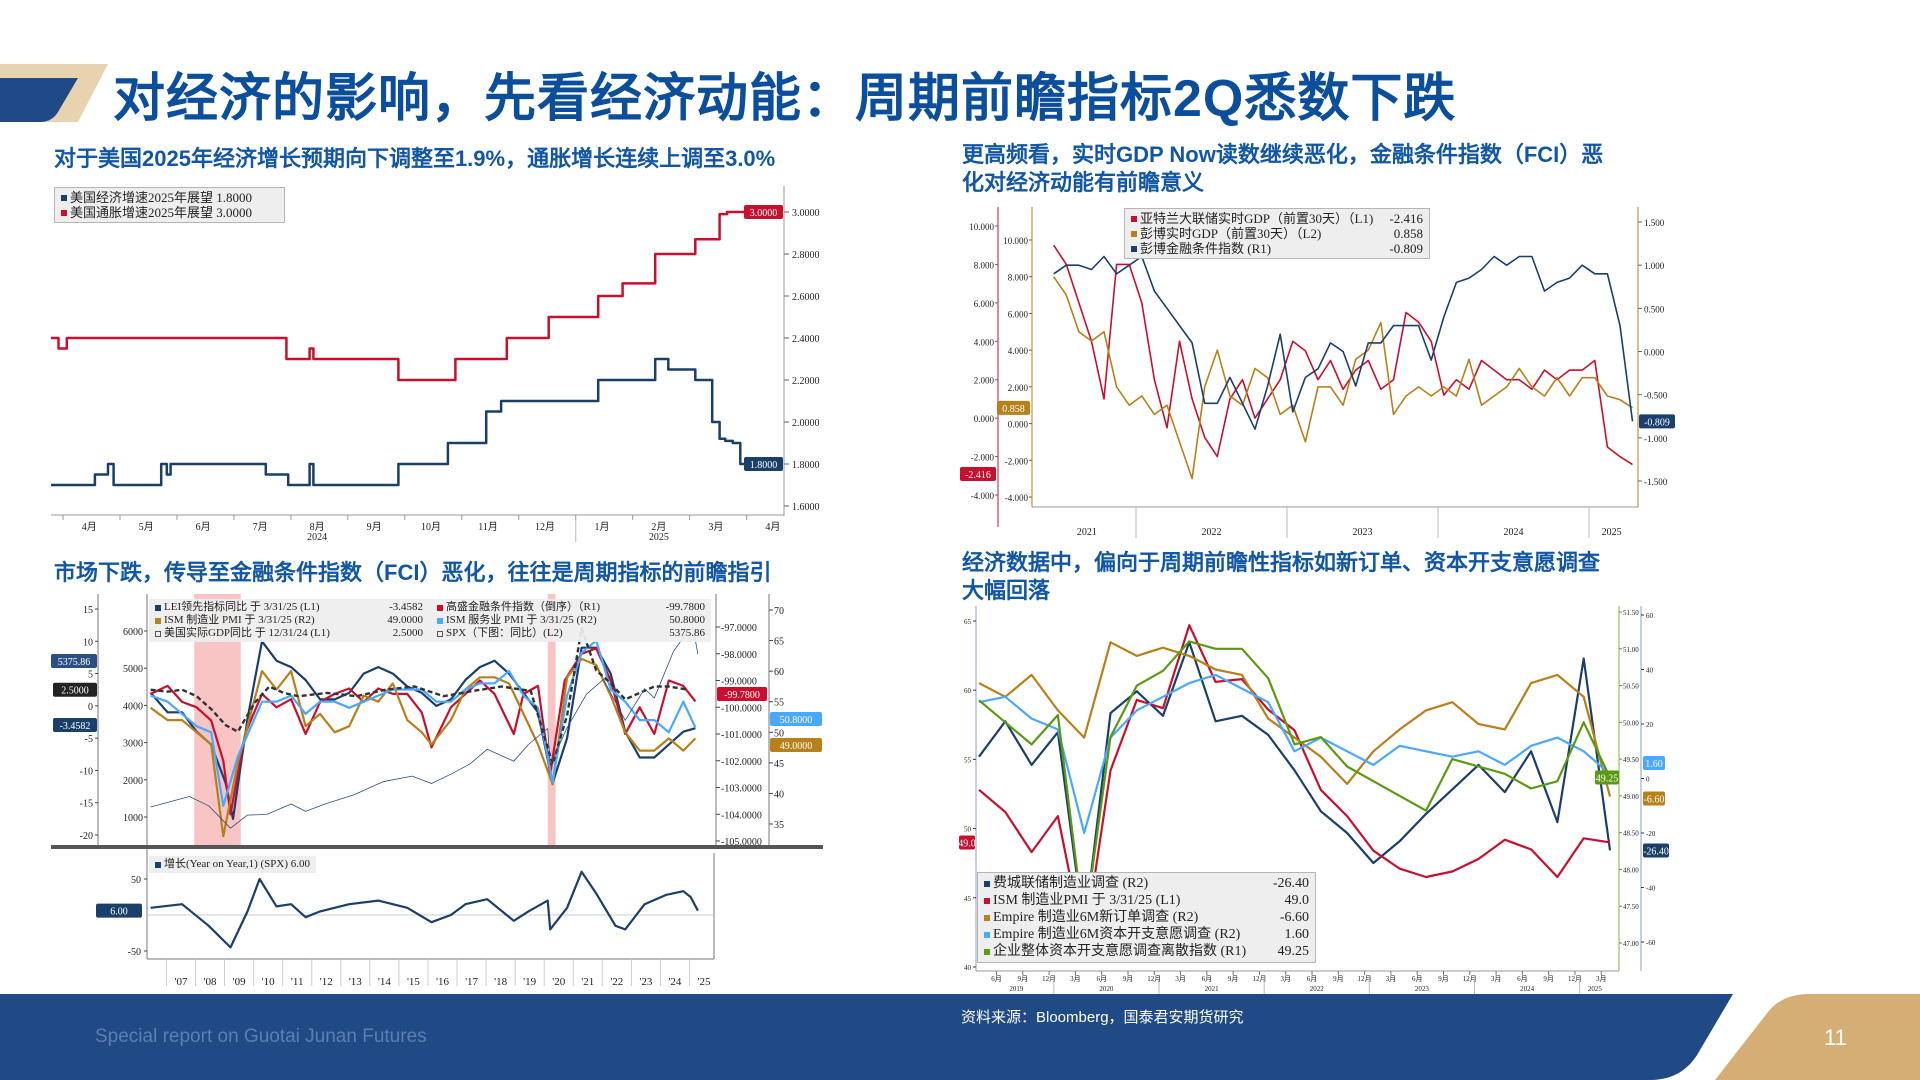  Describe the element at coordinates (1283, 154) in the screenshot. I see `section-heading-2-line1: 更高频看，实时GDP Now读数继续恶化，金融条件指数（FCI）恶` at that location.